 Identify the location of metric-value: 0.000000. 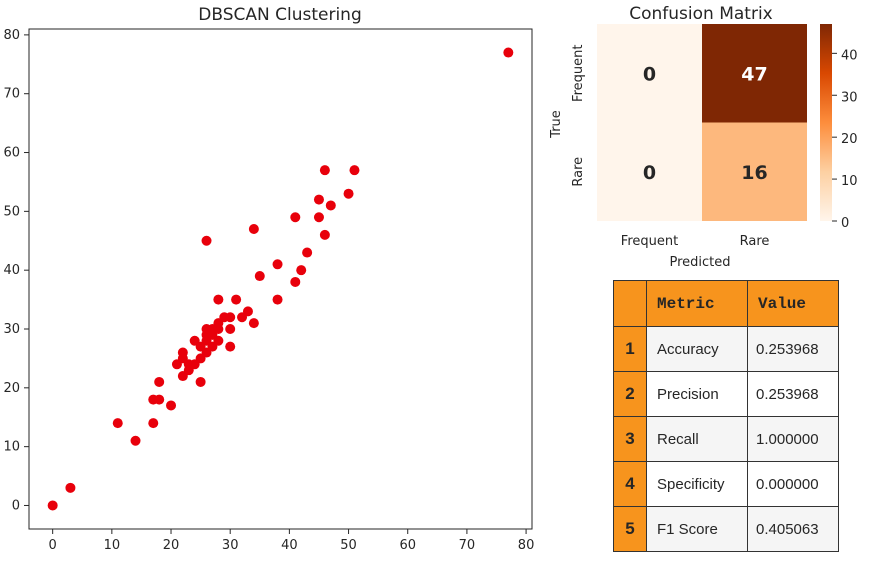
(793, 484).